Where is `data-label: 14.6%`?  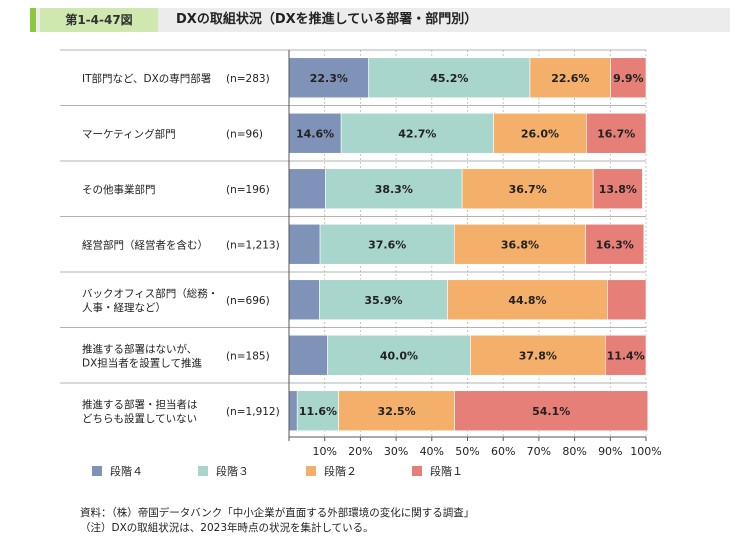
data-label: 14.6% is located at coordinates (315, 133).